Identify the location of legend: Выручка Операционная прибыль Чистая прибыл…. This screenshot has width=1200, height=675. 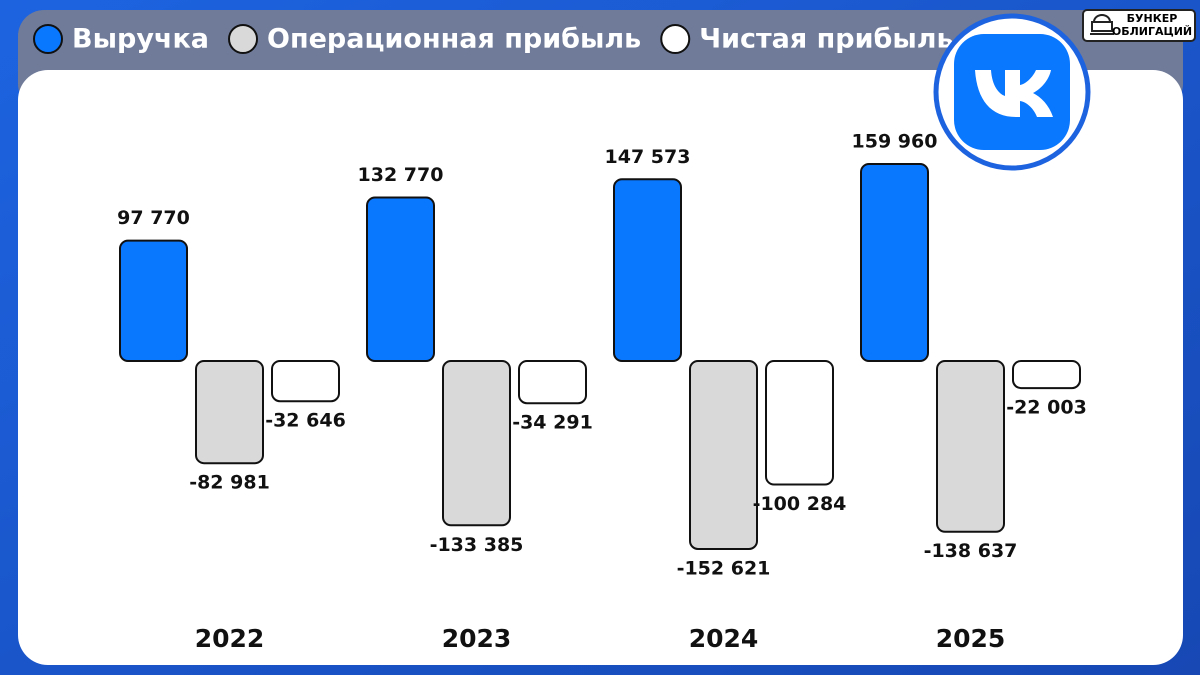
(493, 39).